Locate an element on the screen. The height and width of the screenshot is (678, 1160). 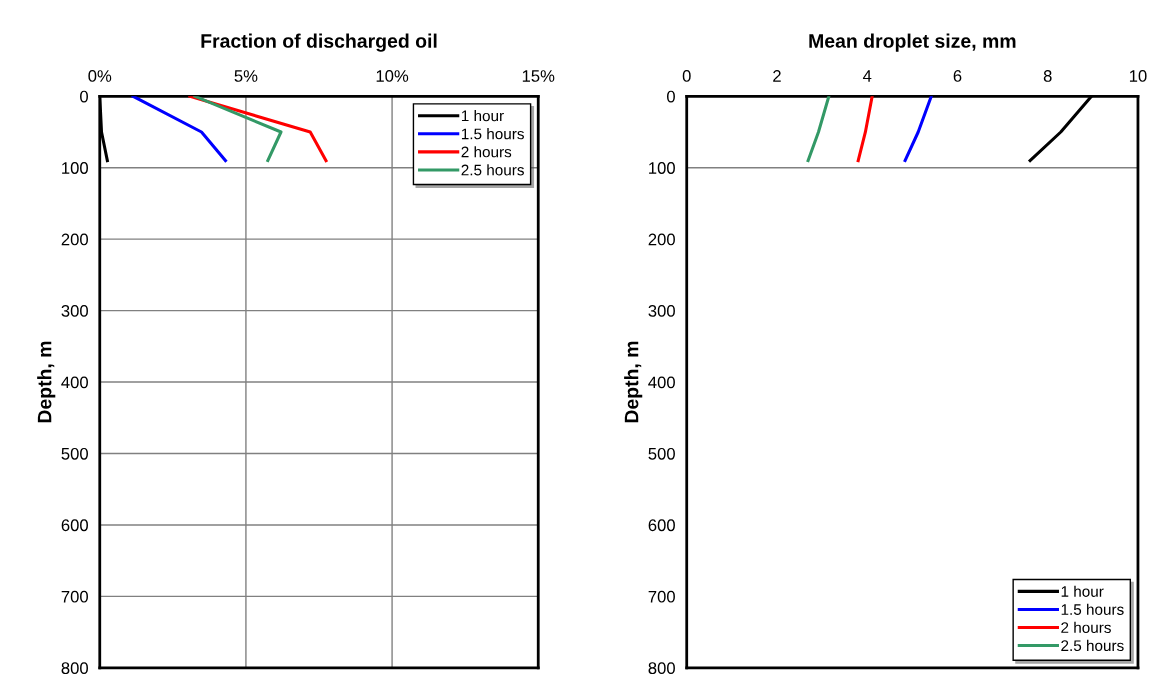
x-tick-label: 4 is located at coordinates (867, 76).